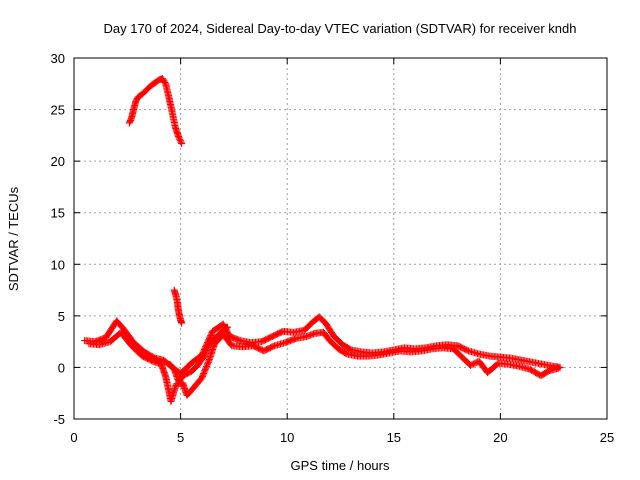 The width and height of the screenshot is (640, 480). Describe the element at coordinates (607, 437) in the screenshot. I see `x-tick-label: 25` at that location.